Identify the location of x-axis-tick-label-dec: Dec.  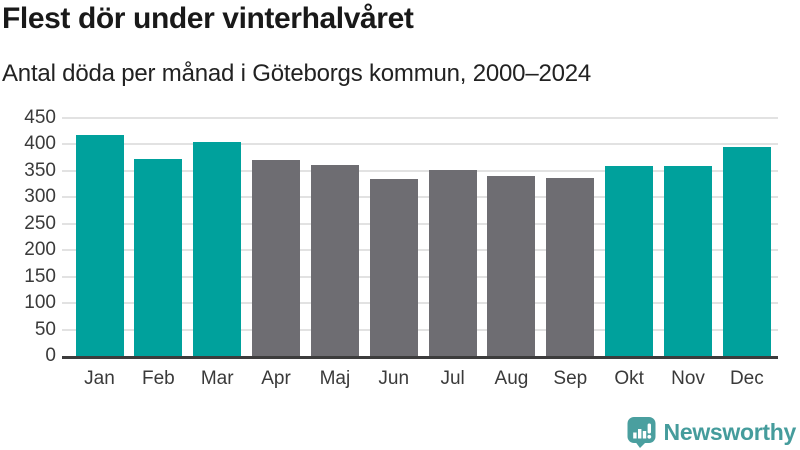
(746, 378).